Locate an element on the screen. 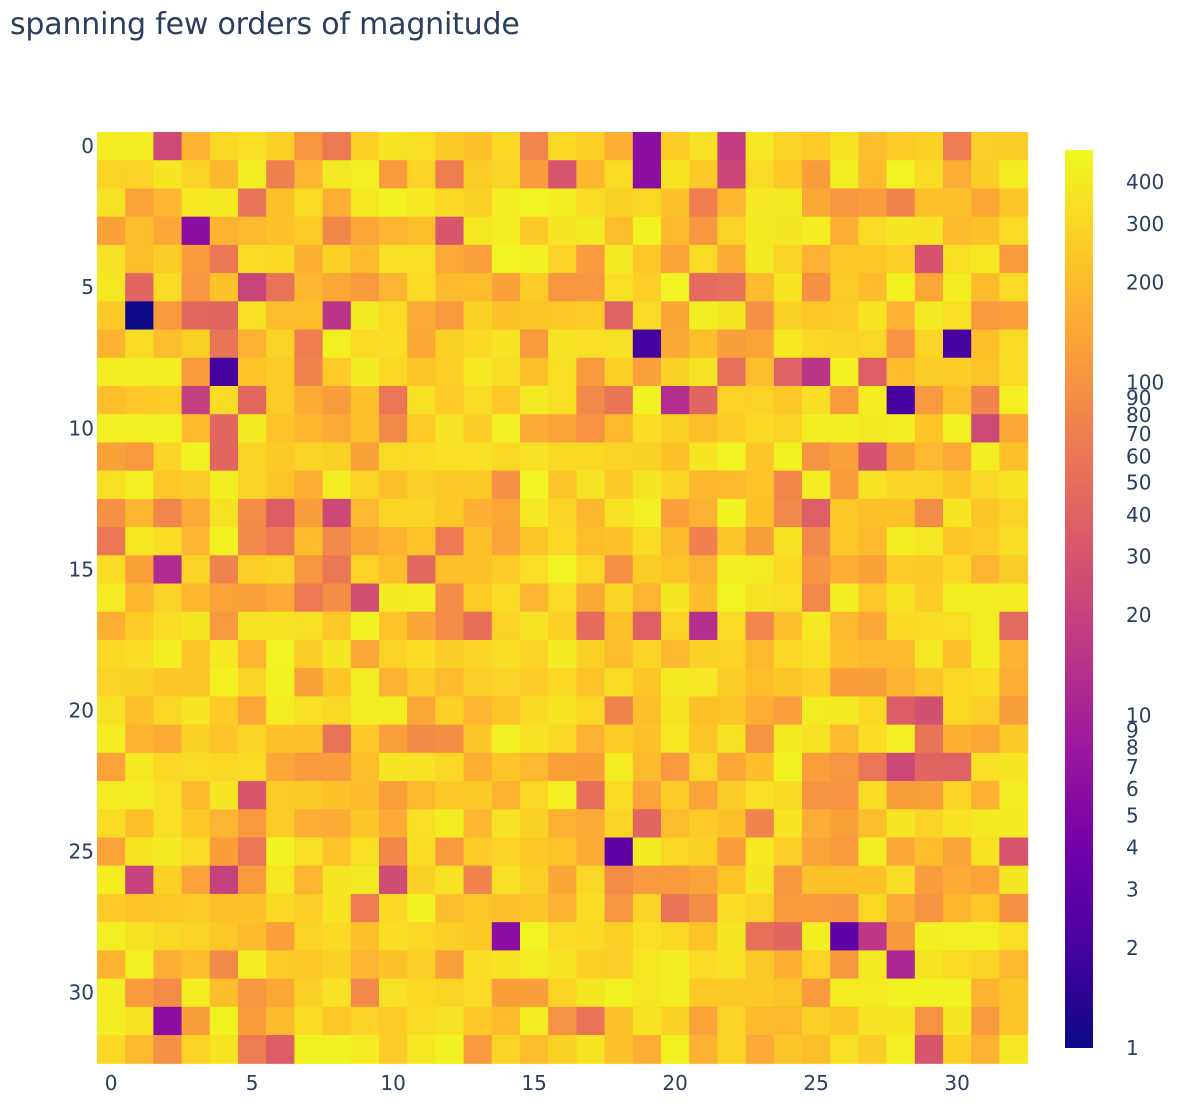 Image resolution: width=1189 pixels, height=1120 pixels. colorbar-gradient is located at coordinates (1079, 599).